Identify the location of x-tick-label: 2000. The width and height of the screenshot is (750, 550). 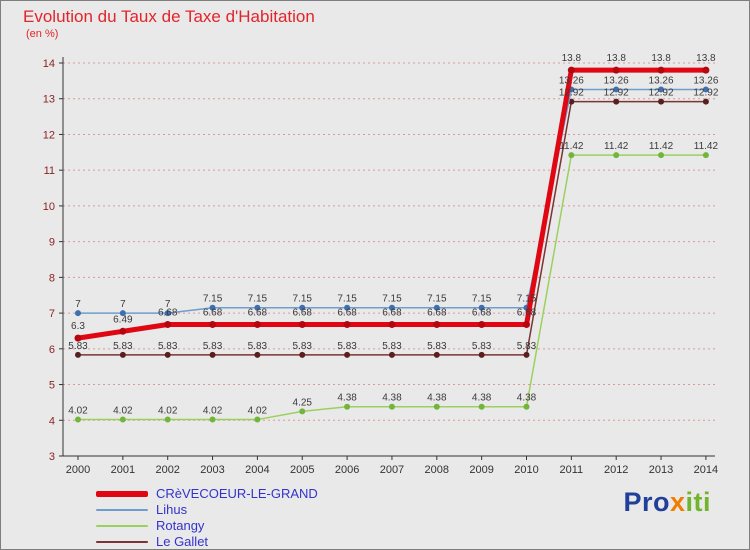
(78, 470).